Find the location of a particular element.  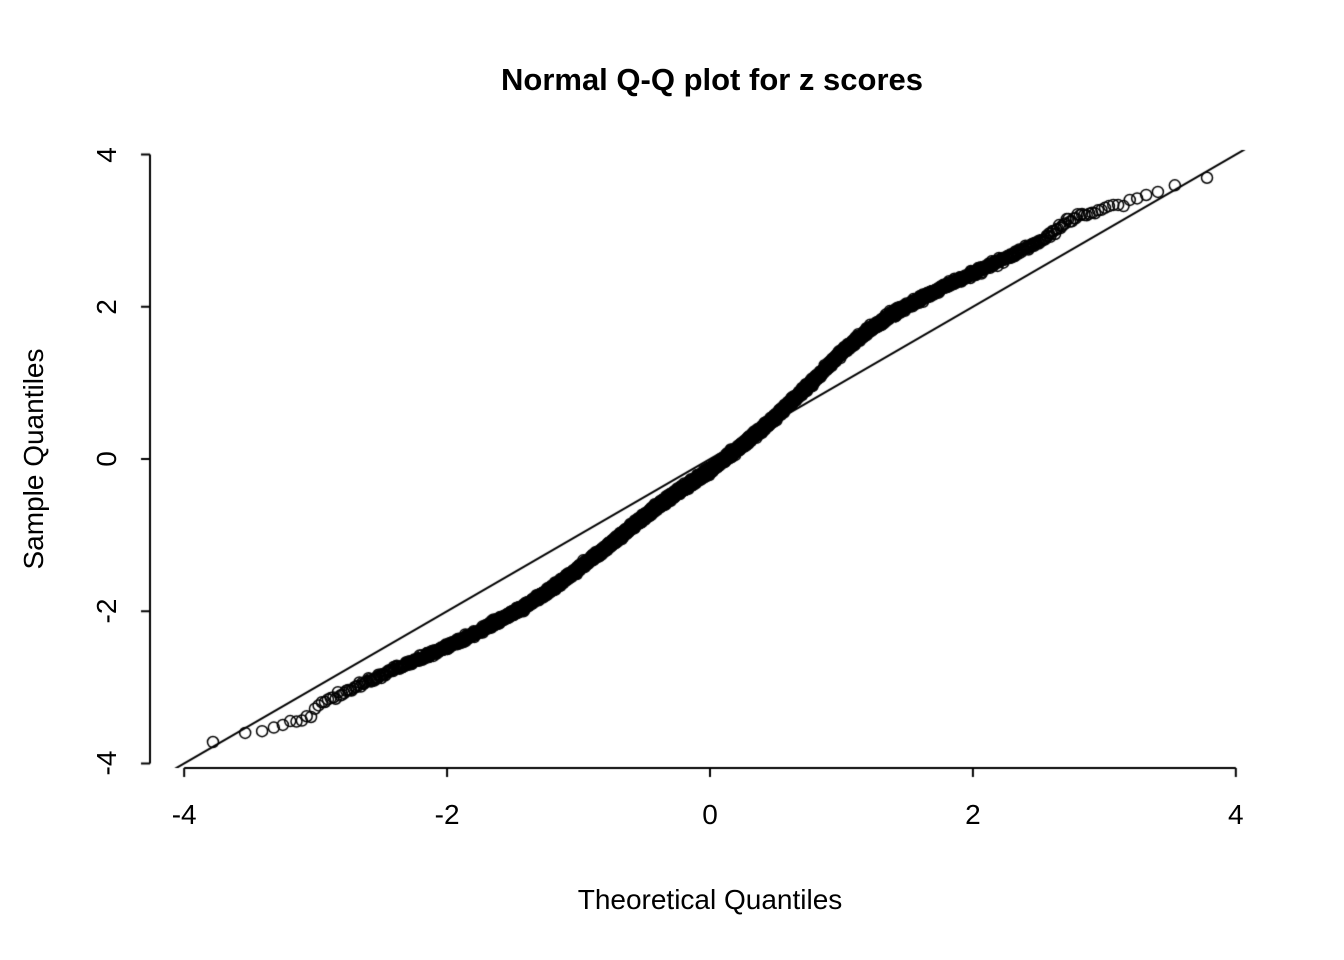

chart-title: Normal Q-Q plot for z scores is located at coordinates (712, 79).